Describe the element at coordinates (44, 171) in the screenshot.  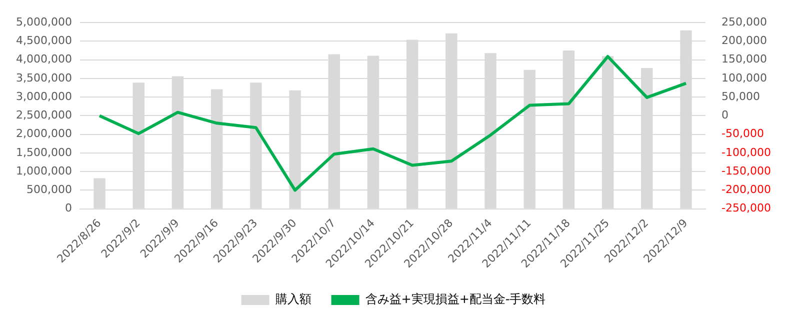
I see `y-tick-label: 1,000,000` at that location.